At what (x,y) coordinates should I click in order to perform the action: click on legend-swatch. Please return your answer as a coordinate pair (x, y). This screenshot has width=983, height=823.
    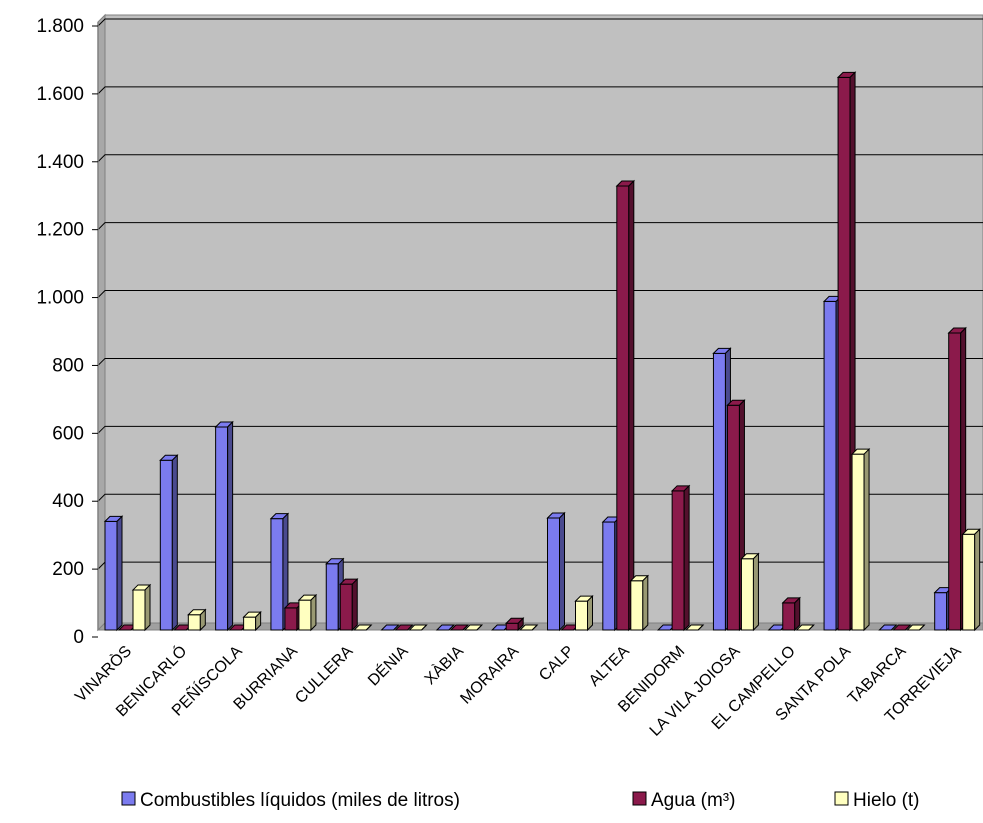
    Looking at the image, I should click on (128, 798).